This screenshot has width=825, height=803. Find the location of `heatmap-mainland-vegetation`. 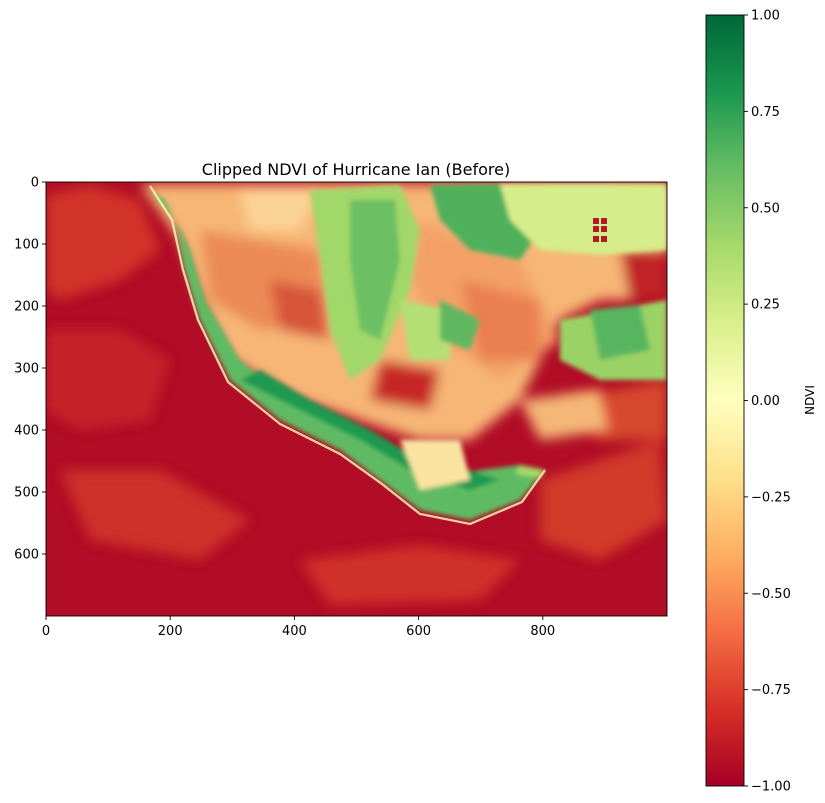

heatmap-mainland-vegetation is located at coordinates (488, 282).